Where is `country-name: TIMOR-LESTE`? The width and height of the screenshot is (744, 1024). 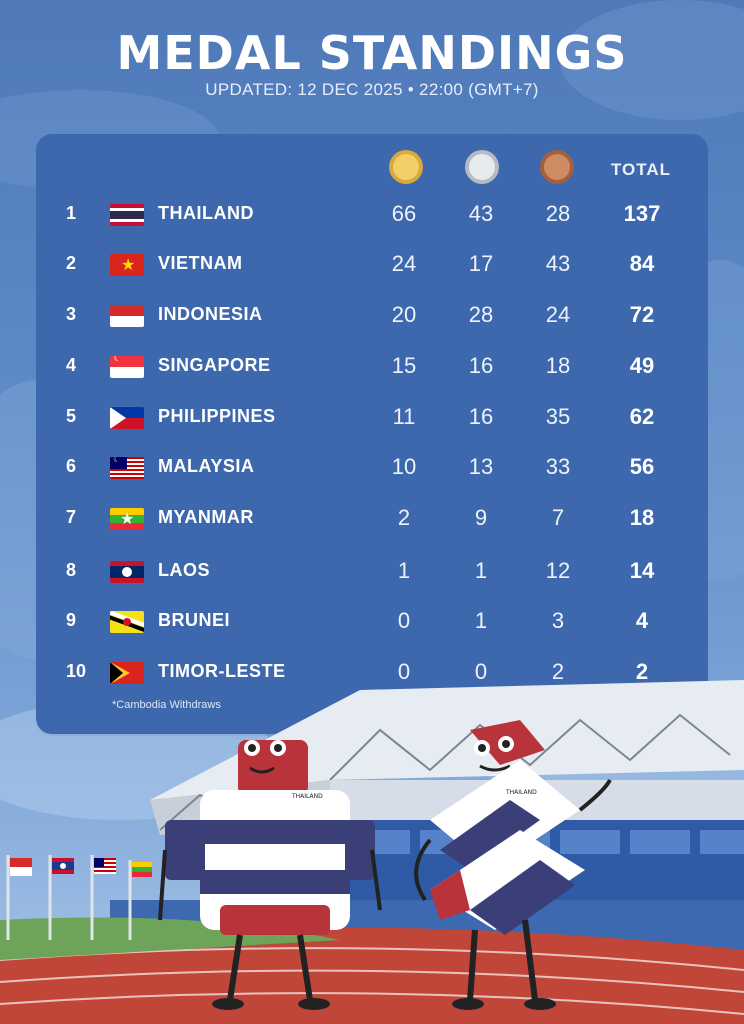
country-name: TIMOR-LESTE is located at coordinates (222, 671).